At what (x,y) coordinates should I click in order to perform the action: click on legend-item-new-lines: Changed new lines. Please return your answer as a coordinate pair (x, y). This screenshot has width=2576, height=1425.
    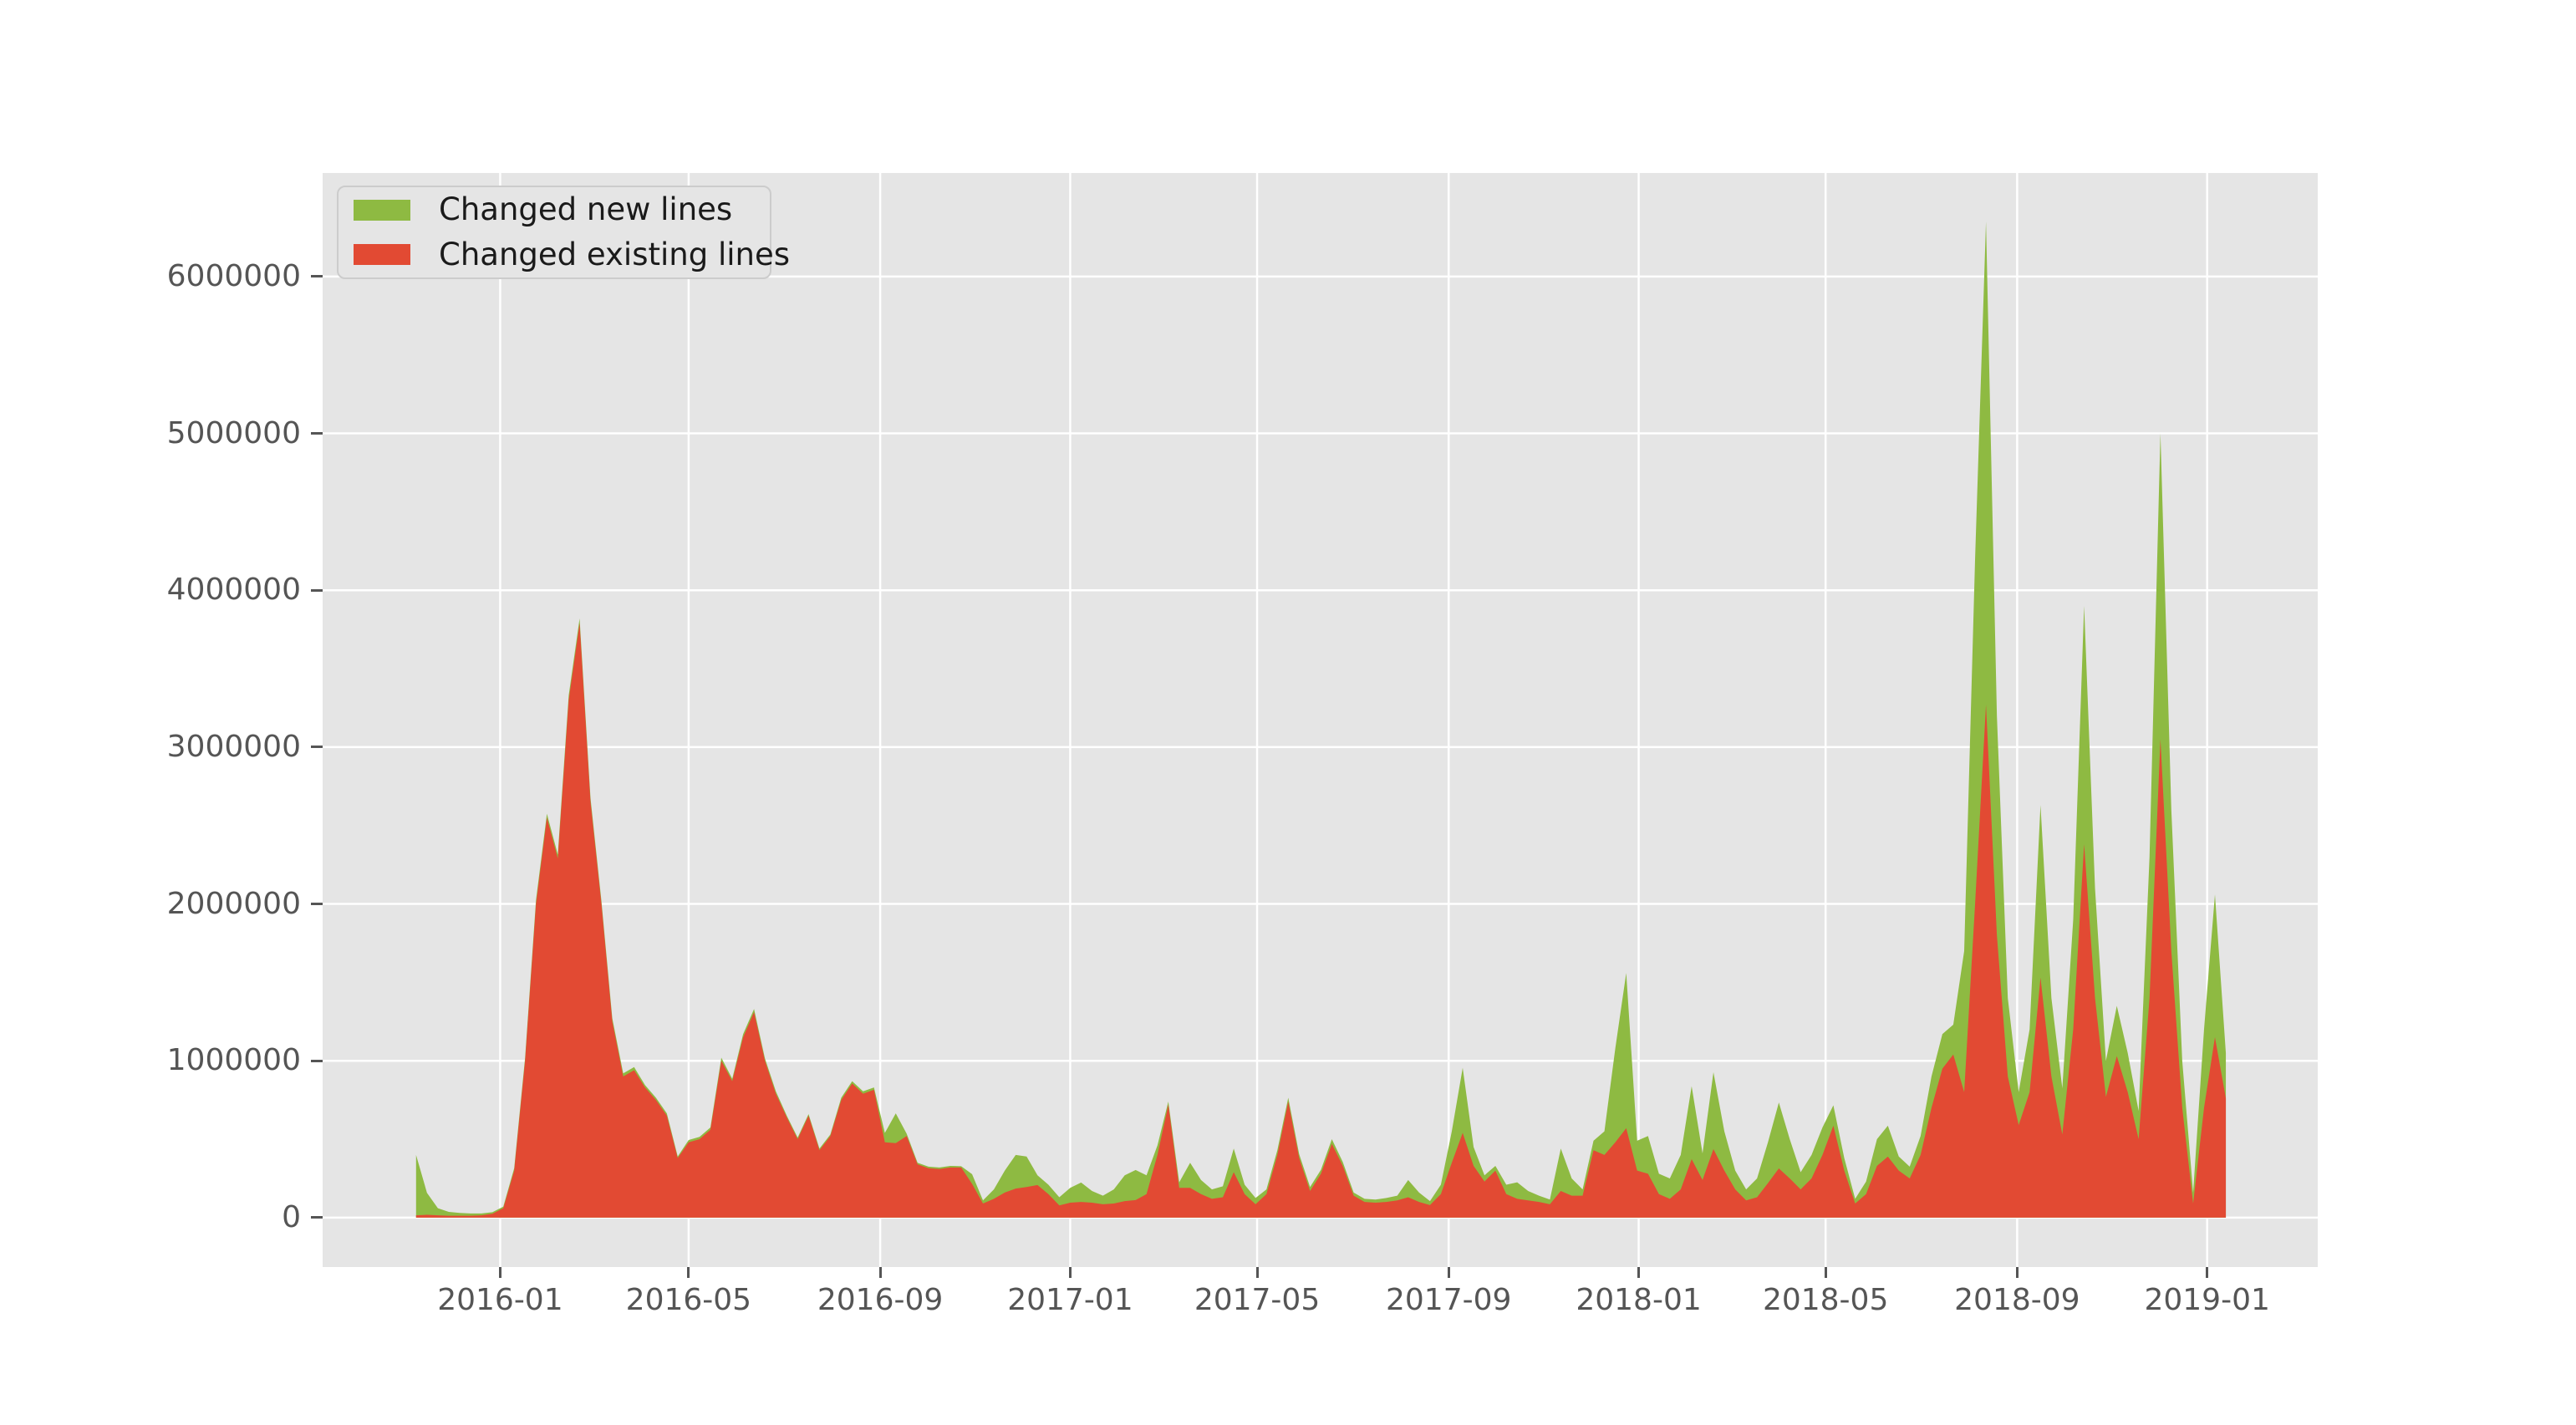
    Looking at the image, I should click on (554, 209).